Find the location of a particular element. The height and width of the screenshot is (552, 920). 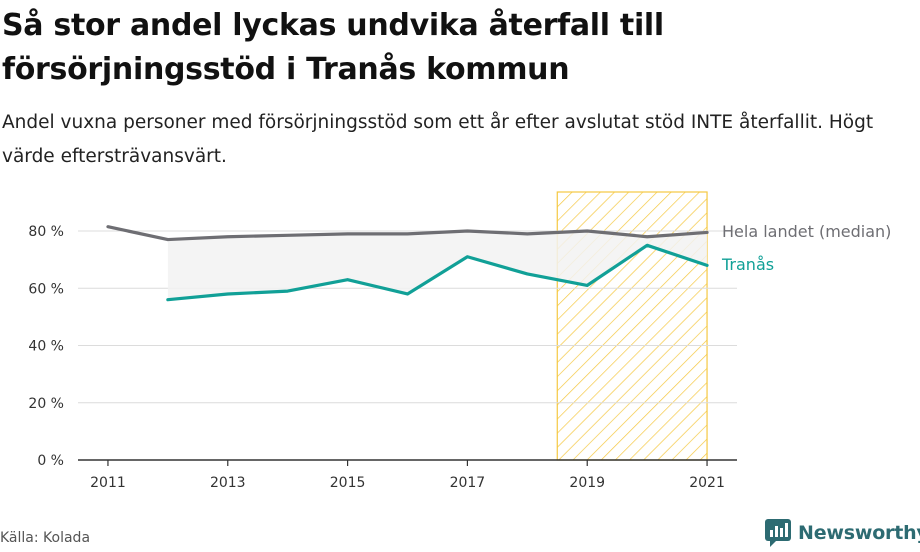

y-tick-label: 20 % is located at coordinates (46, 404).